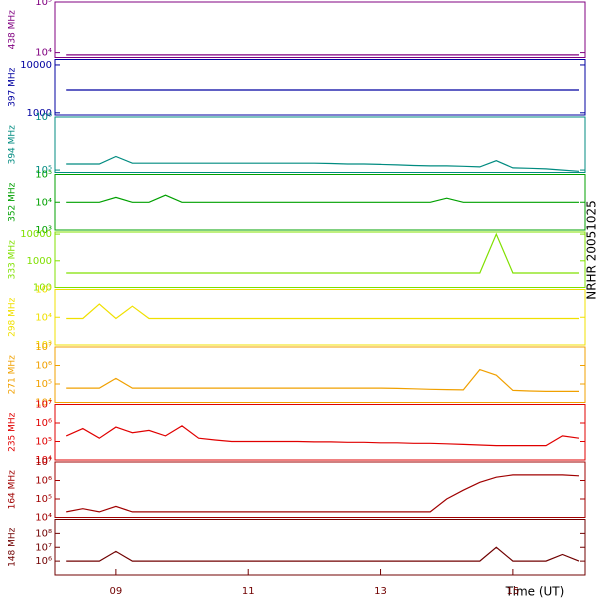 The image size is (600, 600). Describe the element at coordinates (13, 260) in the screenshot. I see `panel-label: 333 MHz` at that location.